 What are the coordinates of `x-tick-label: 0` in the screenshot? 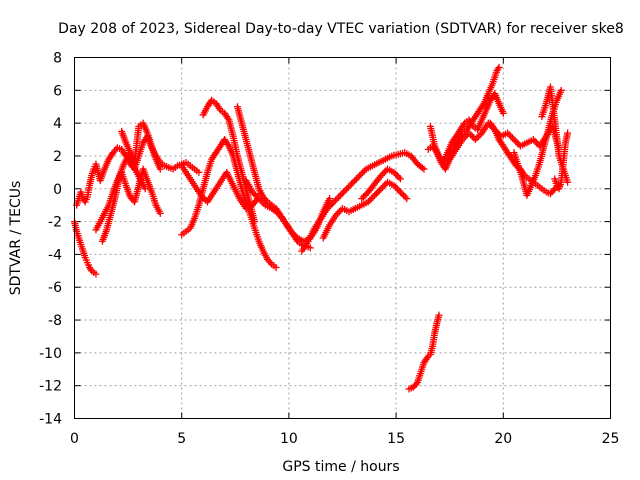 It's located at (74, 439).